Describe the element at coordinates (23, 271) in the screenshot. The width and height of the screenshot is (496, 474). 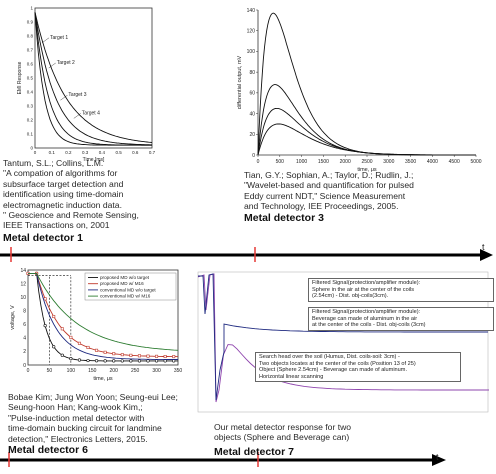
I see `d6-y-tick: 14` at that location.